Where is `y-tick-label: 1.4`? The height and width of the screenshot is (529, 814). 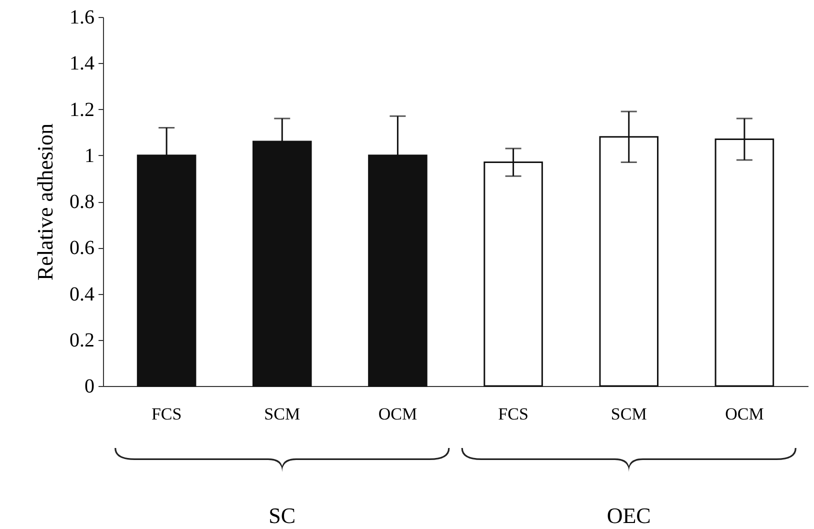
y-tick-label: 1.4 is located at coordinates (82, 63).